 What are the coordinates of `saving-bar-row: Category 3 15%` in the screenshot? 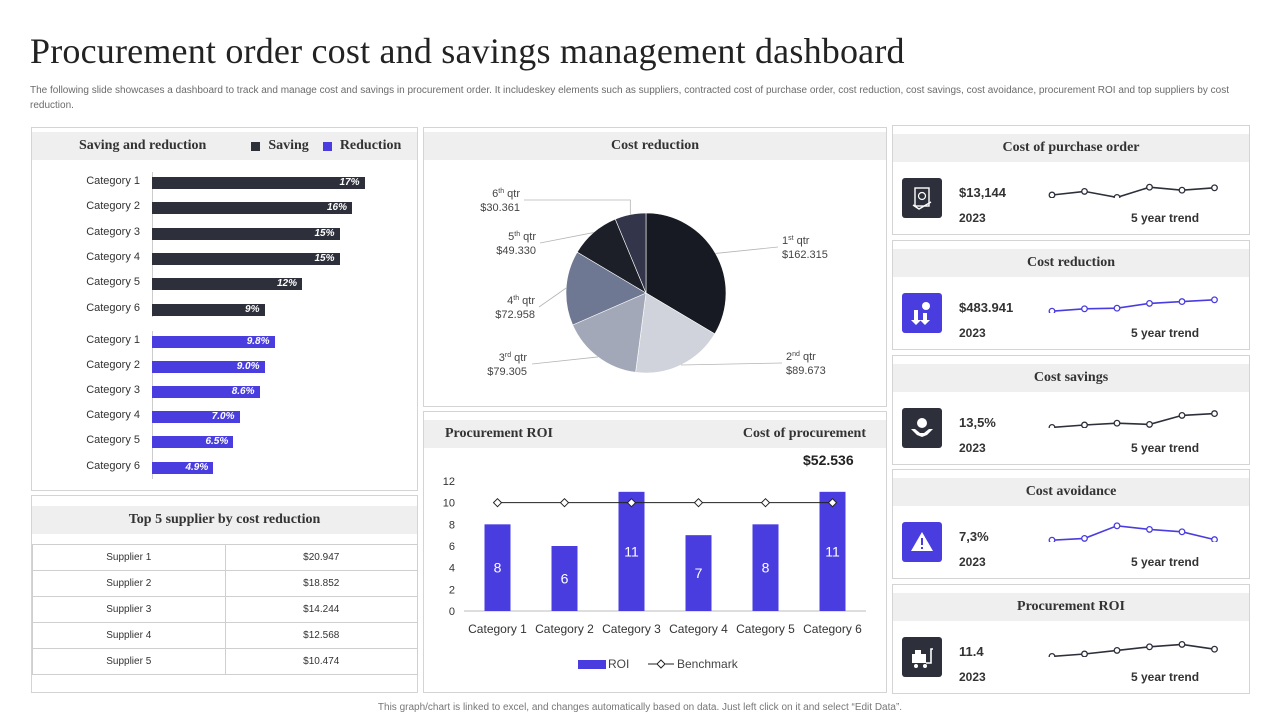 It's located at (224, 233).